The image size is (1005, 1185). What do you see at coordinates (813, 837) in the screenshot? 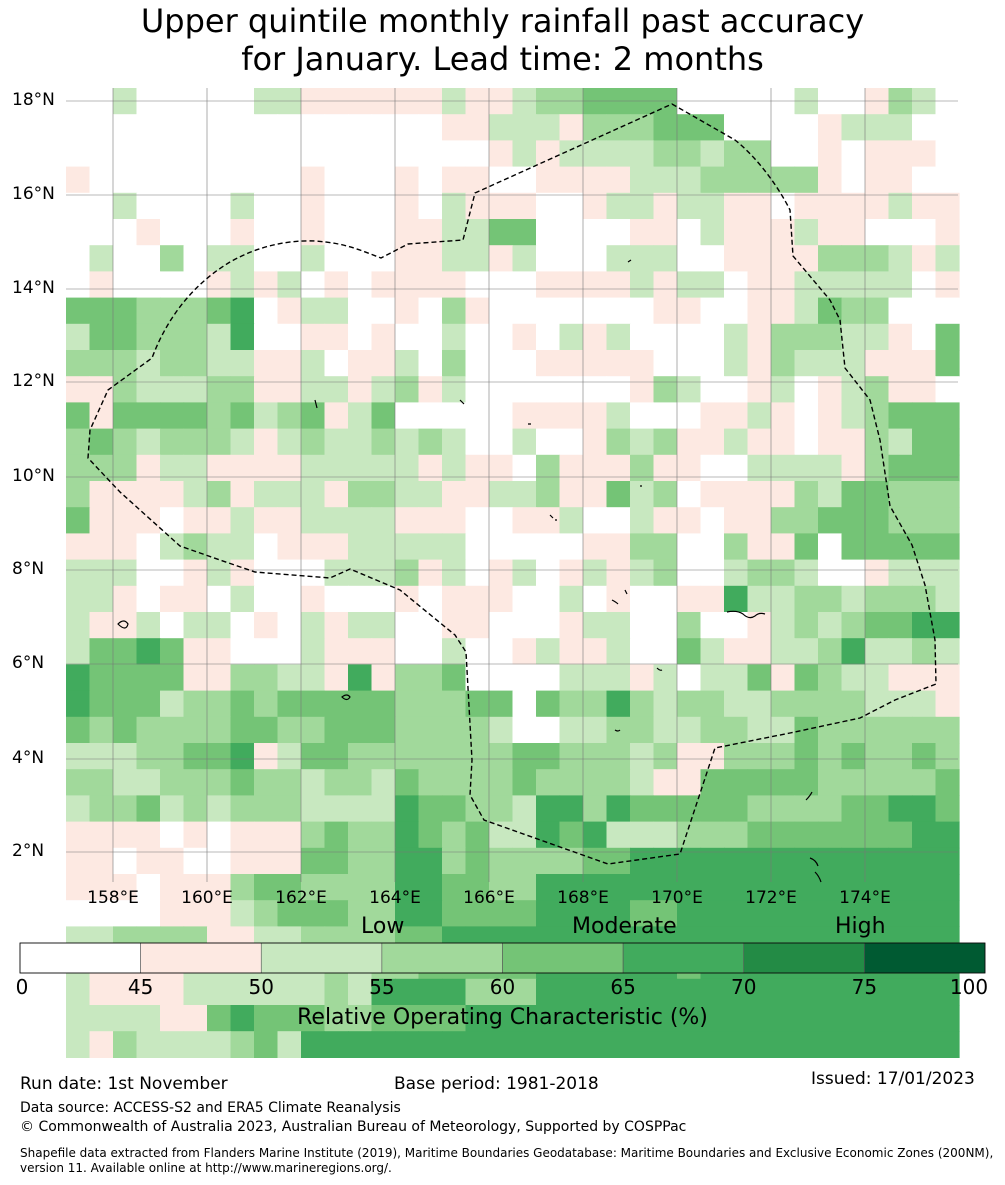
I see `island` at bounding box center [813, 837].